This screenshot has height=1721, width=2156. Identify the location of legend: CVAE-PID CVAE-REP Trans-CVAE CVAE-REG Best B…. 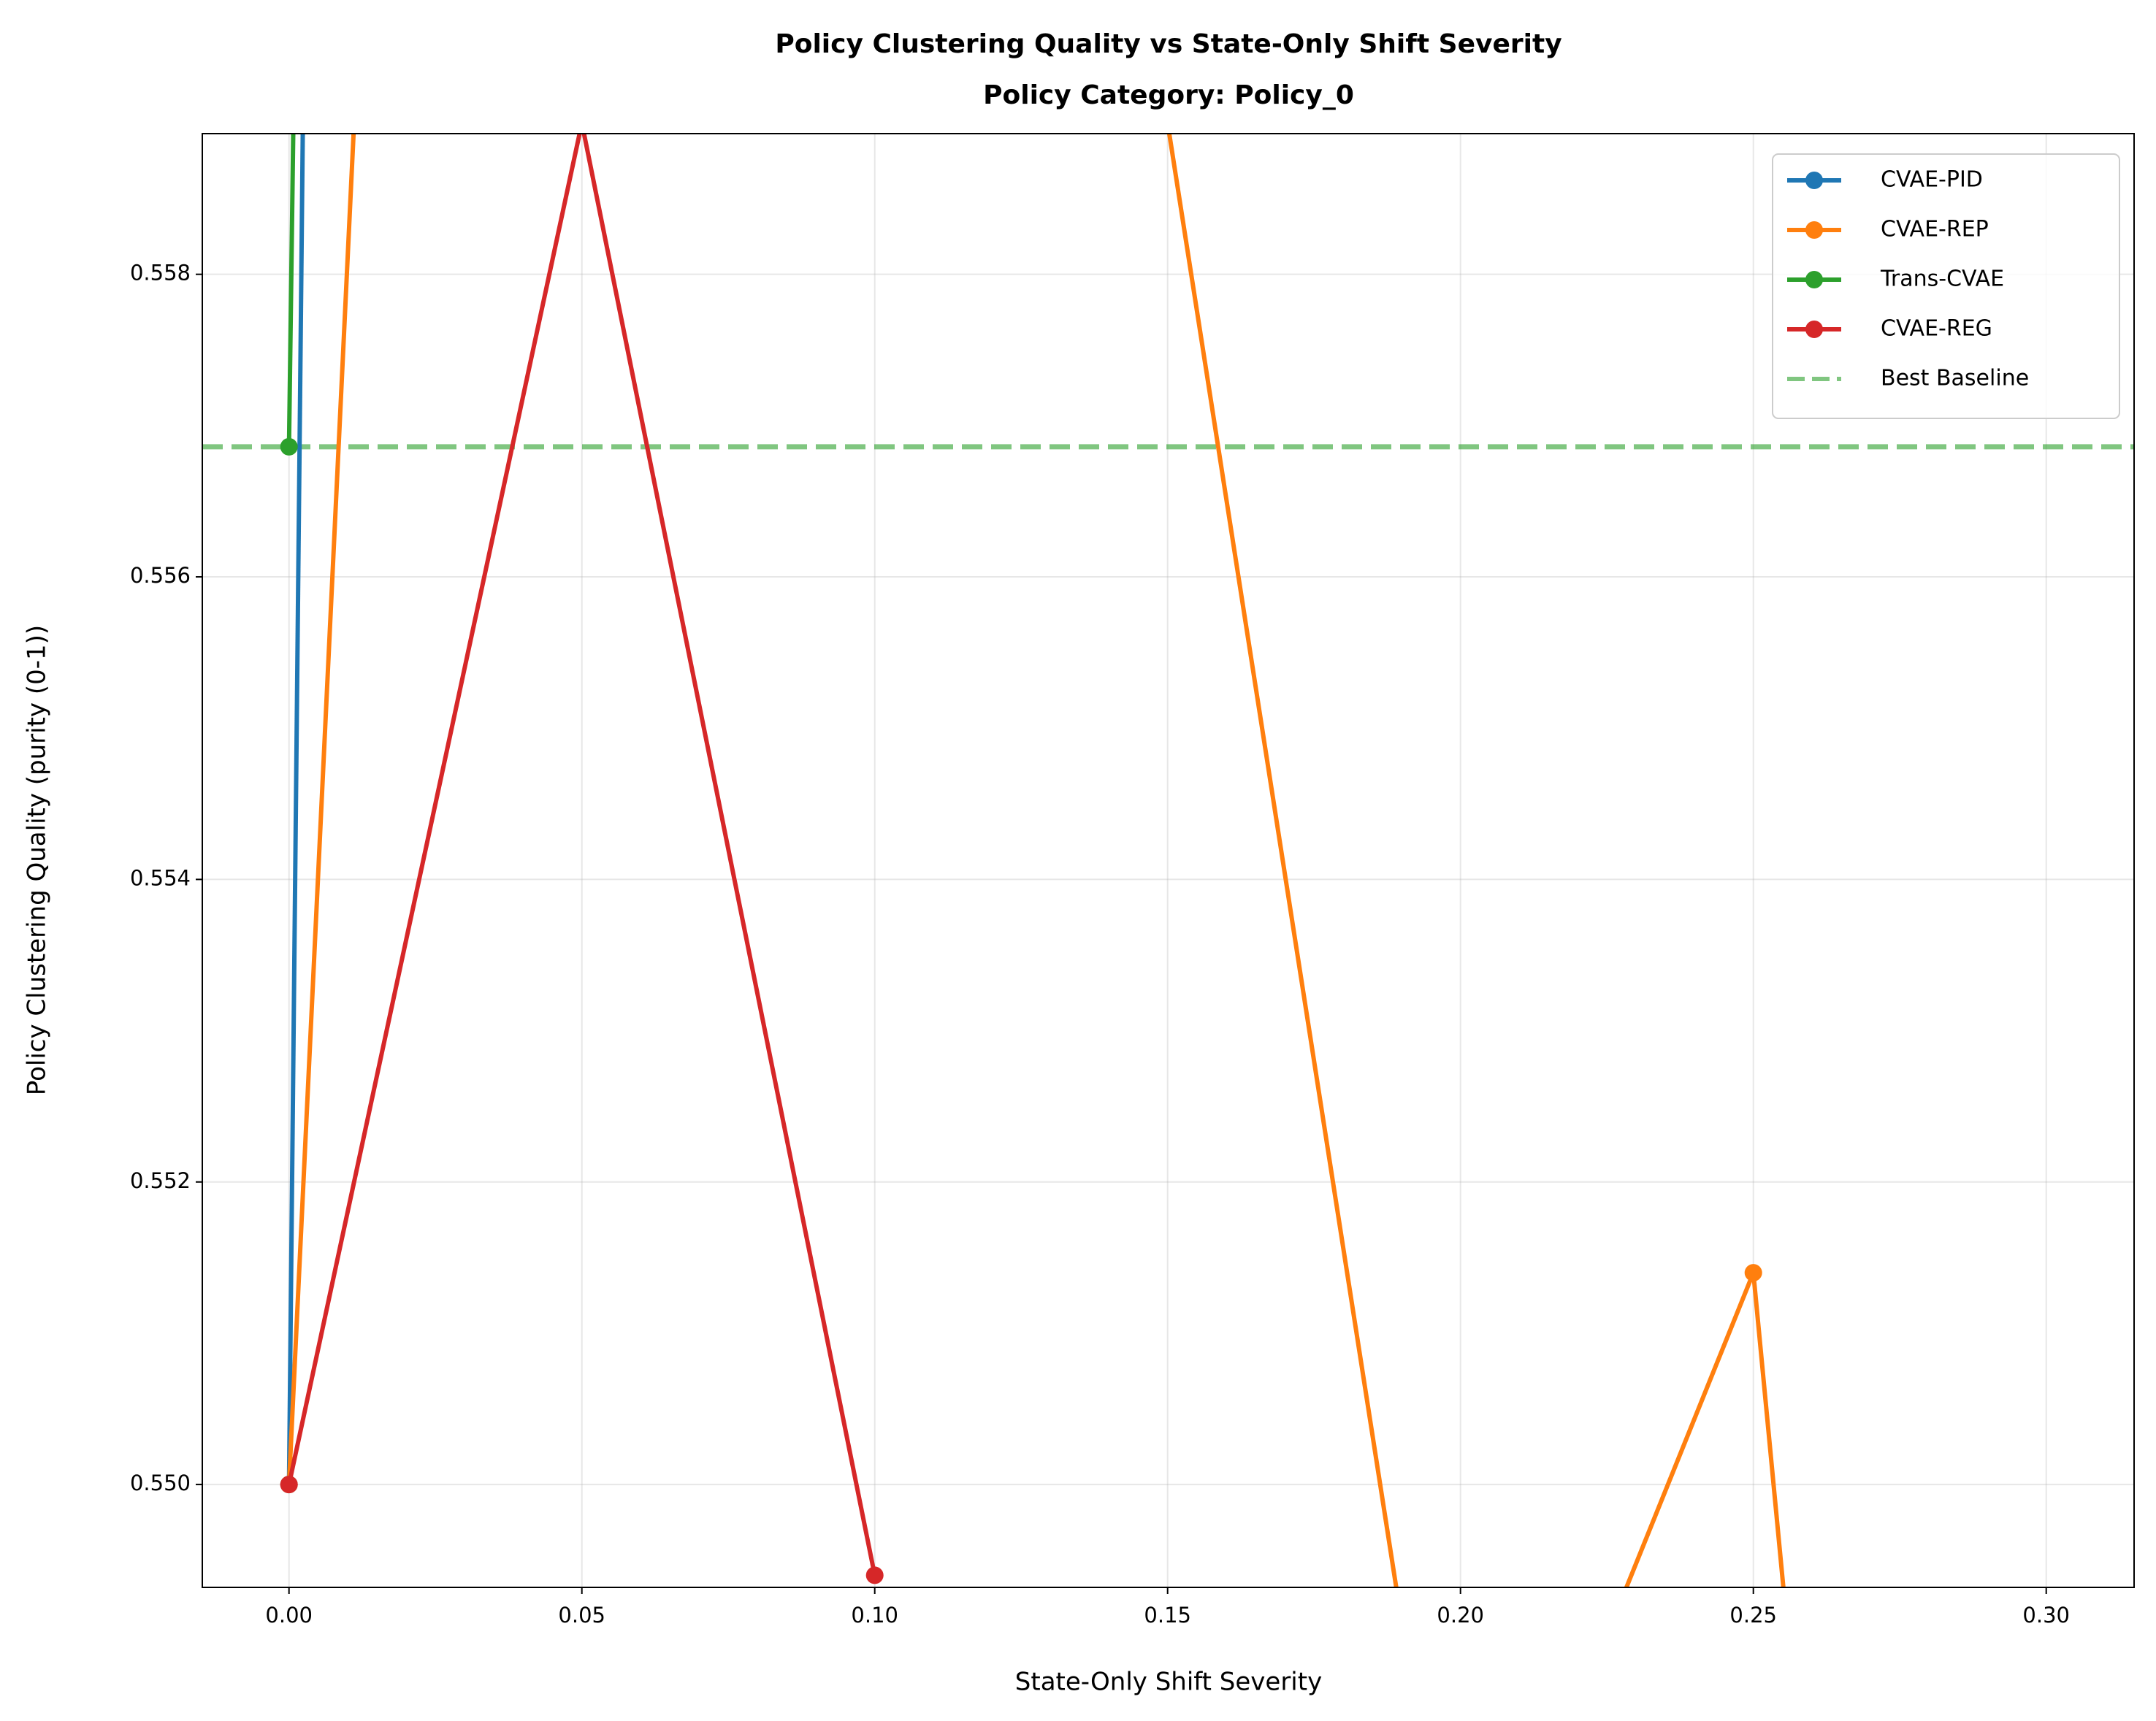
(1946, 286).